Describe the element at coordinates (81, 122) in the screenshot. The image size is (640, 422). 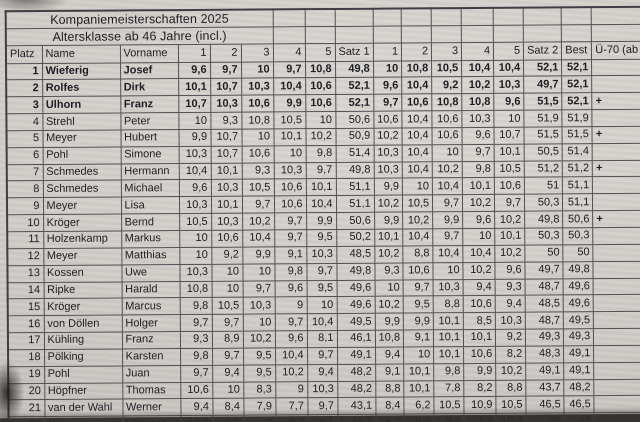
I see `cell-name: Strehl` at that location.